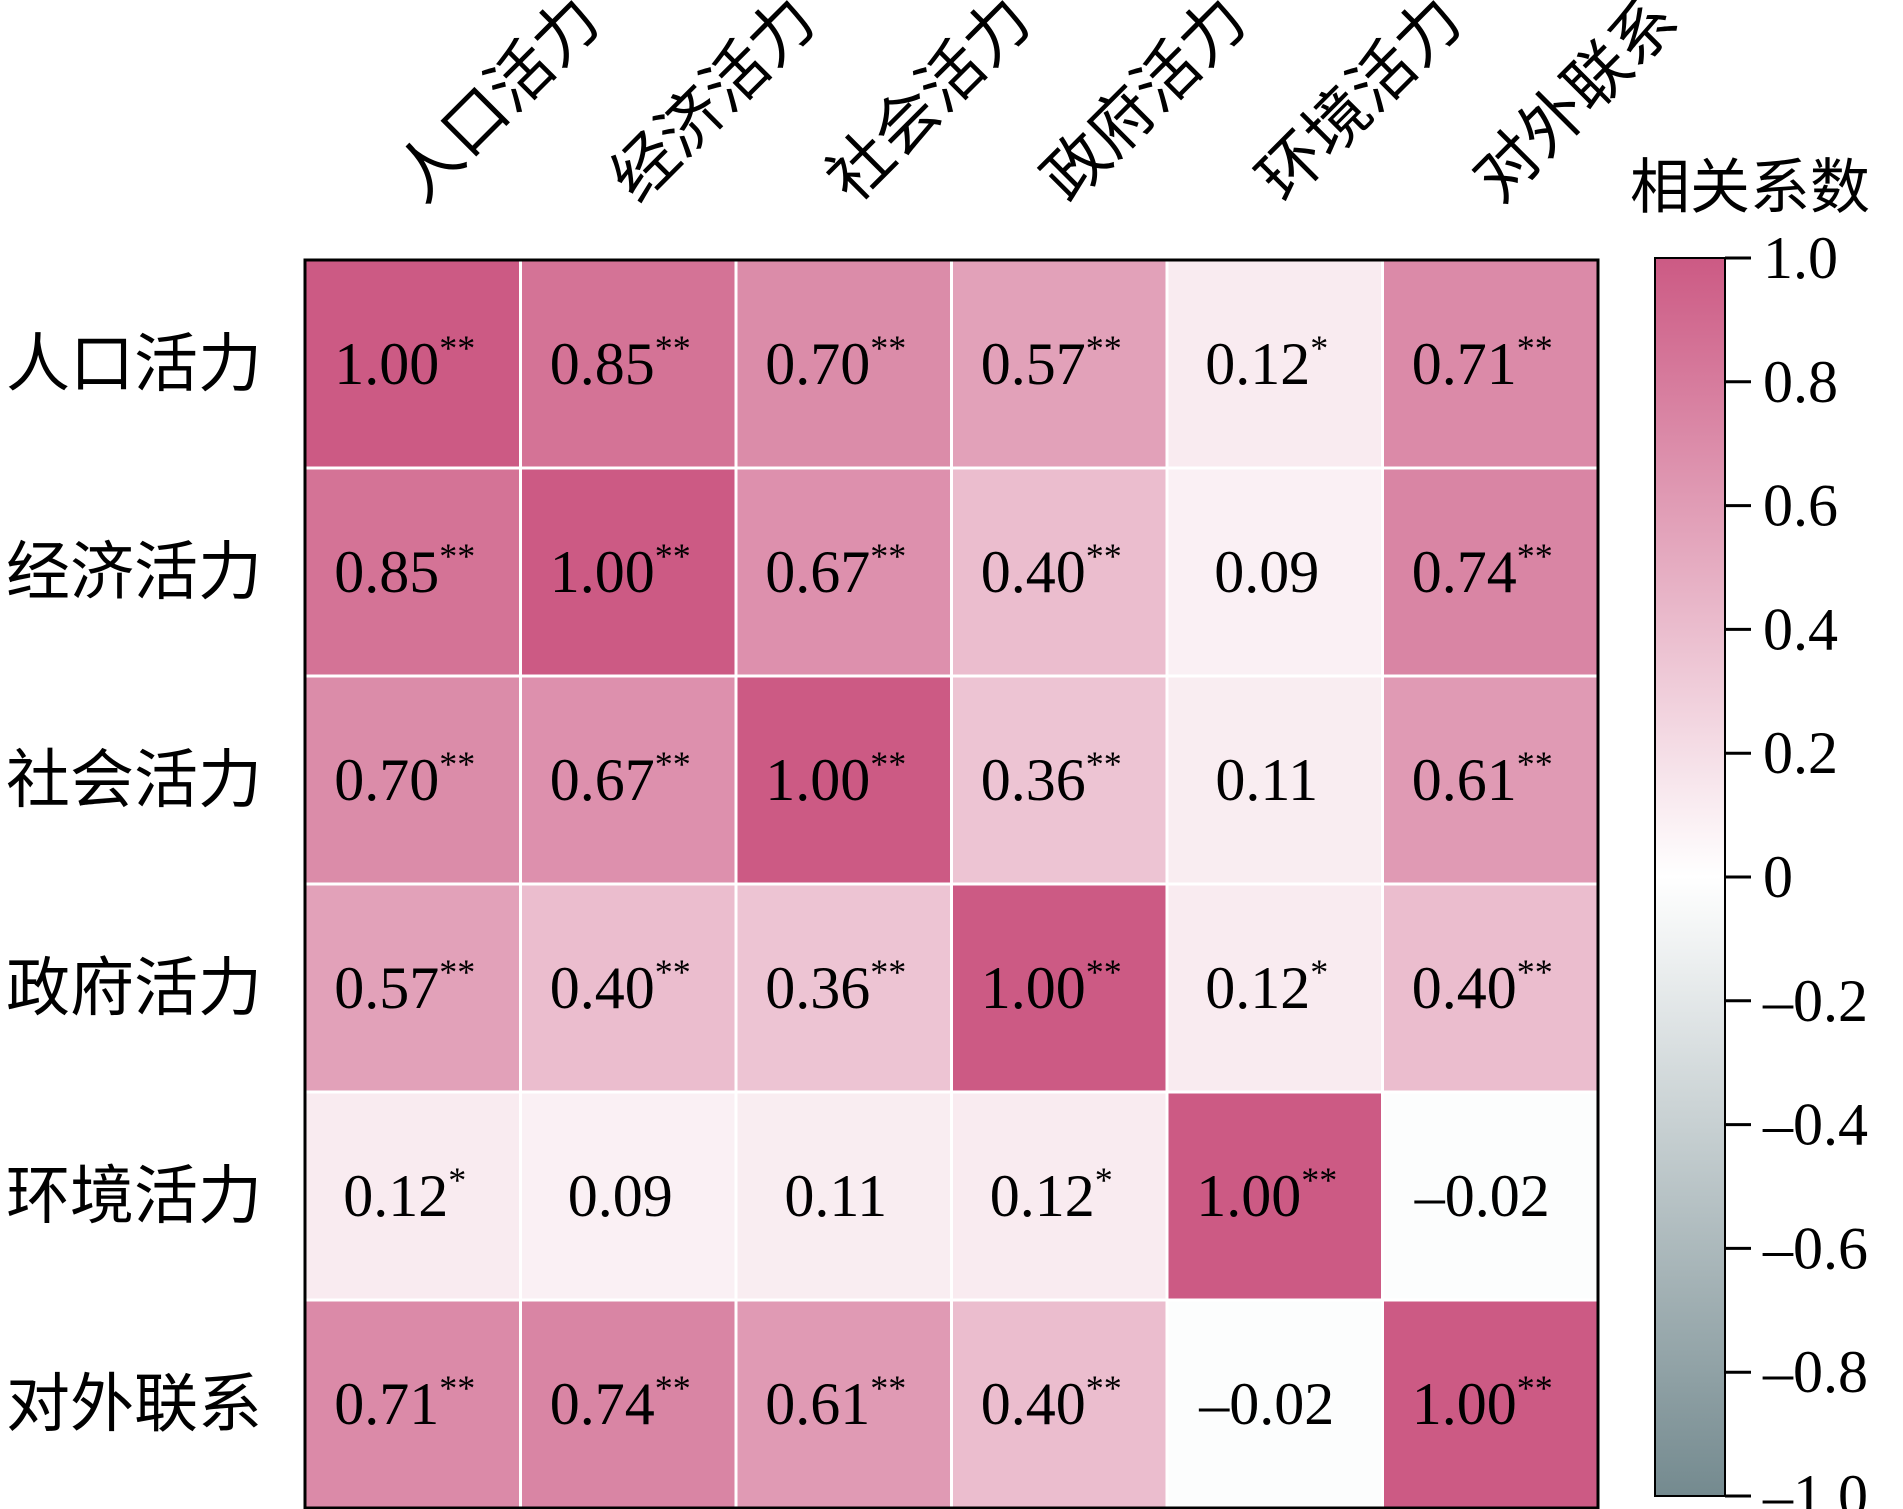 The image size is (1903, 1509). Describe the element at coordinates (1750, 188) in the screenshot. I see `legend-title: 相关系数` at that location.